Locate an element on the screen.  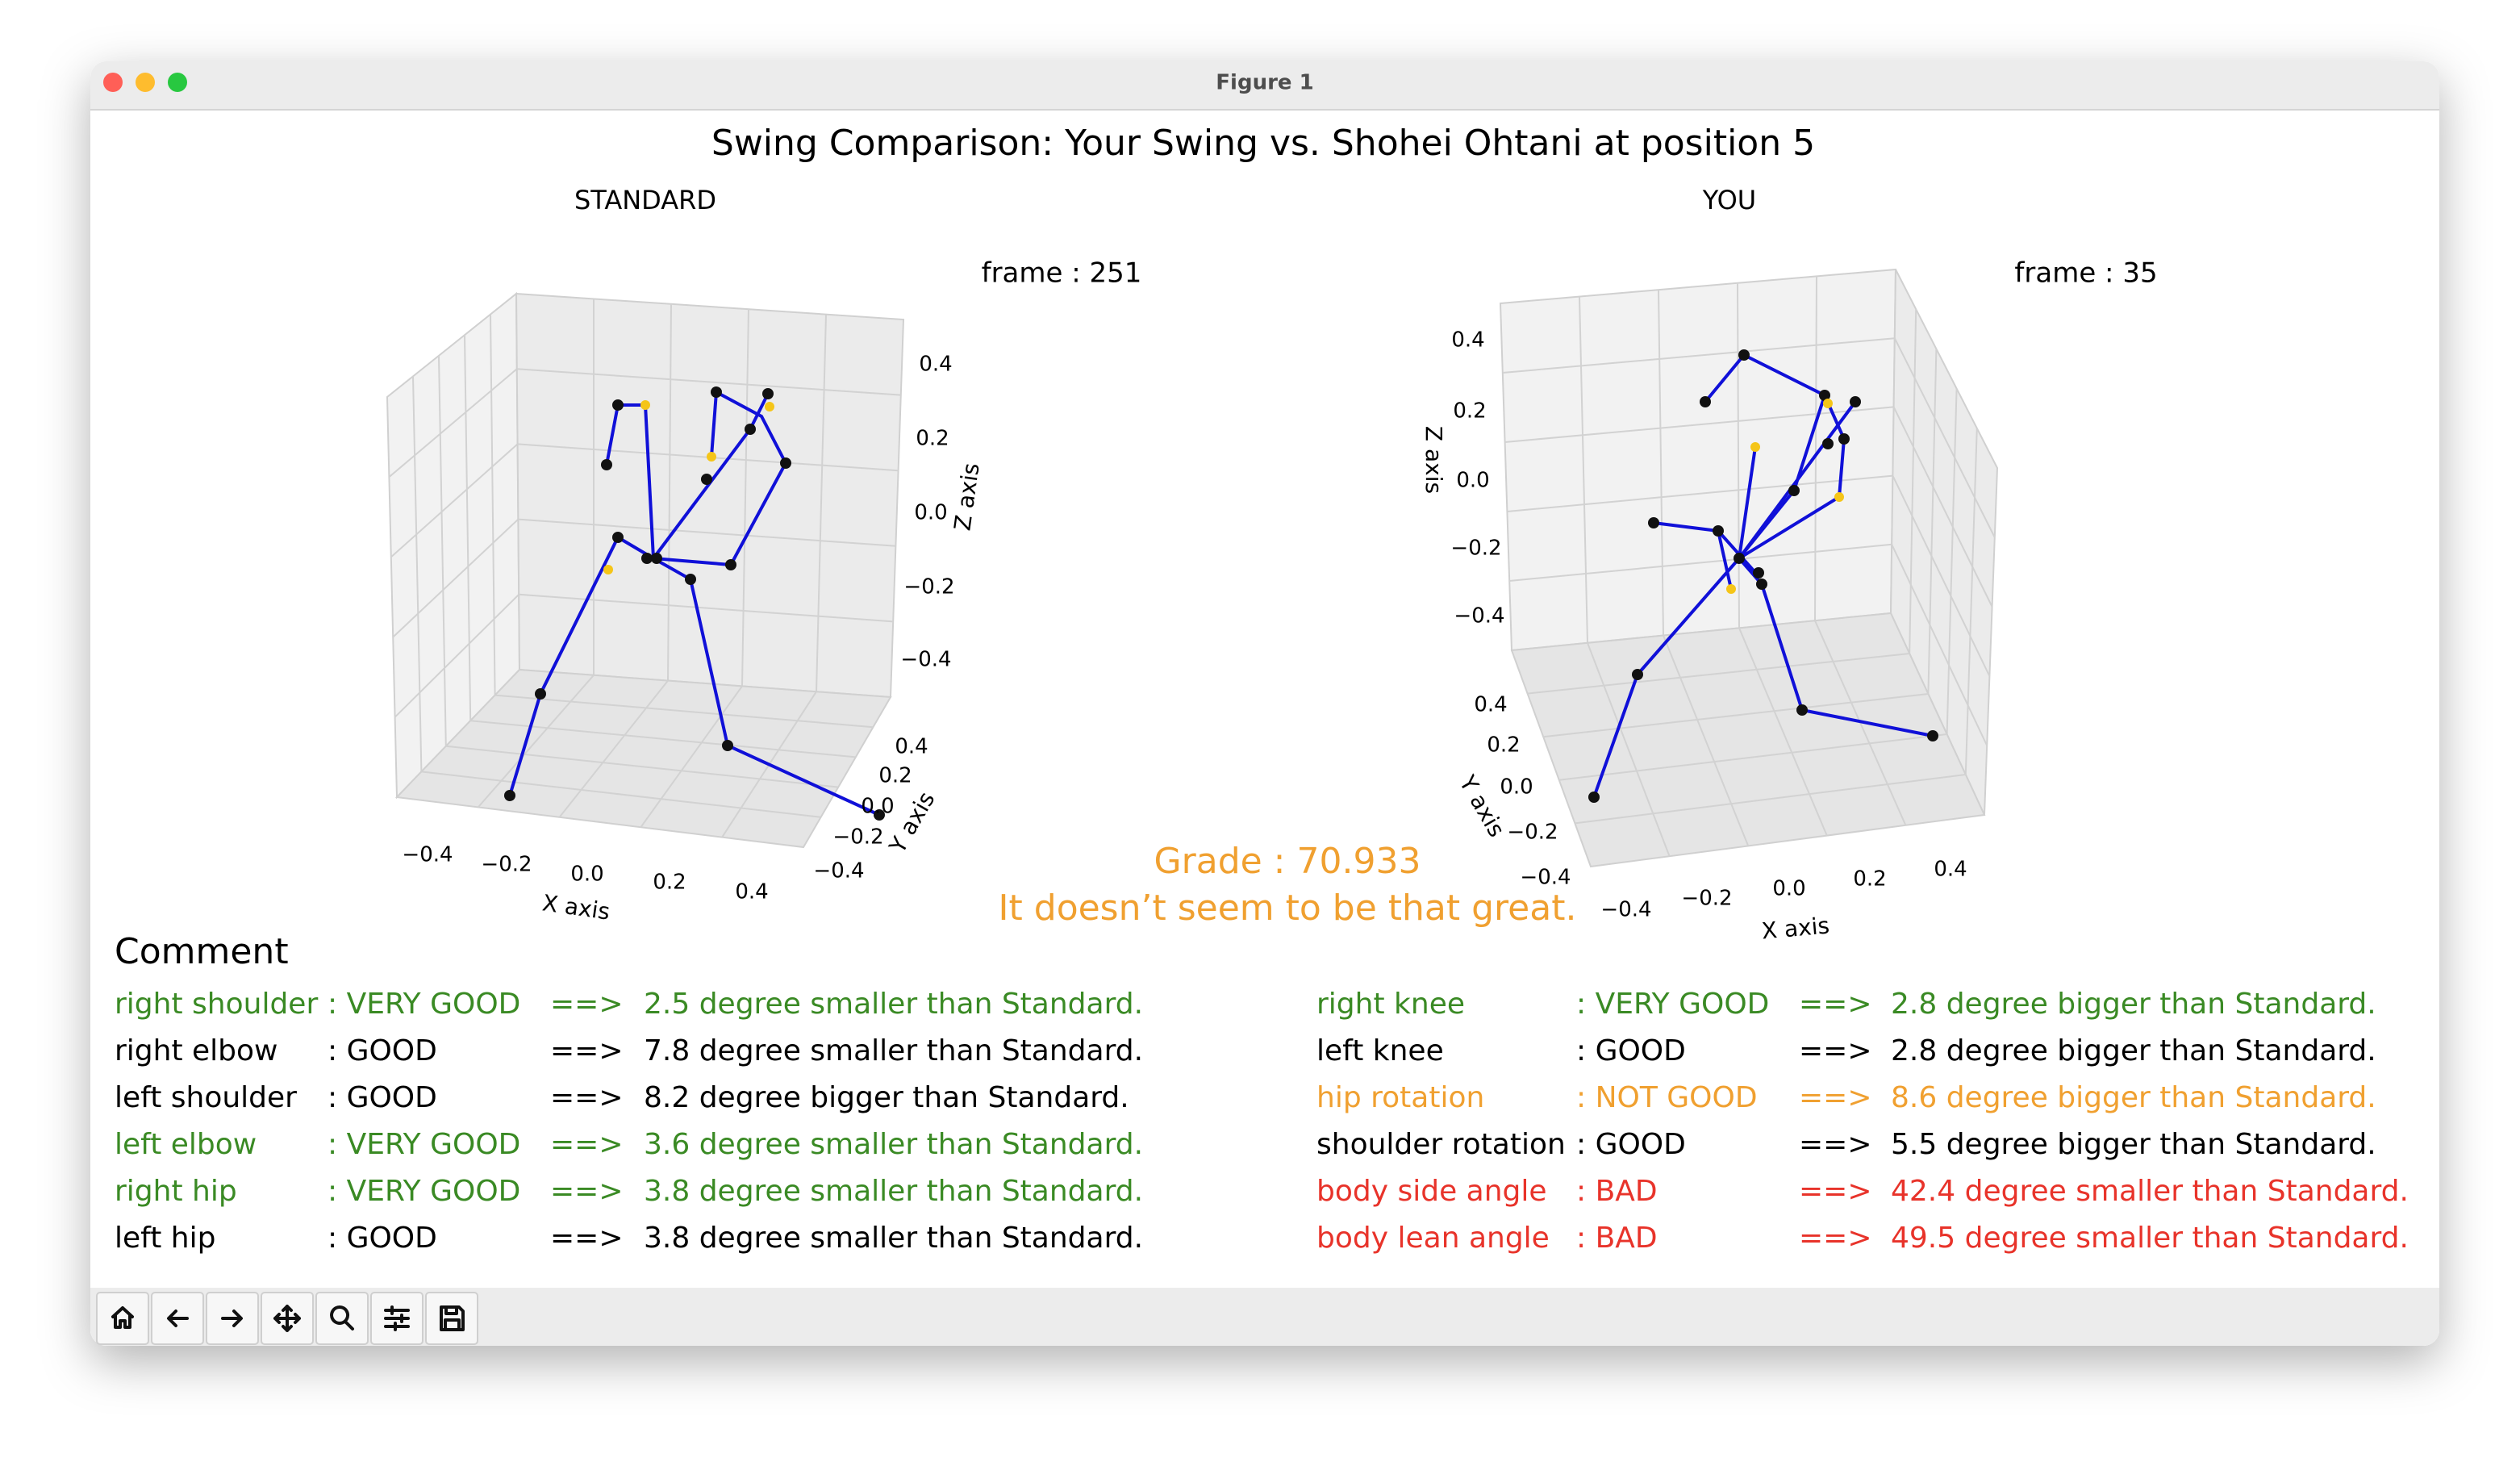
toolbar is located at coordinates (1264, 1317).